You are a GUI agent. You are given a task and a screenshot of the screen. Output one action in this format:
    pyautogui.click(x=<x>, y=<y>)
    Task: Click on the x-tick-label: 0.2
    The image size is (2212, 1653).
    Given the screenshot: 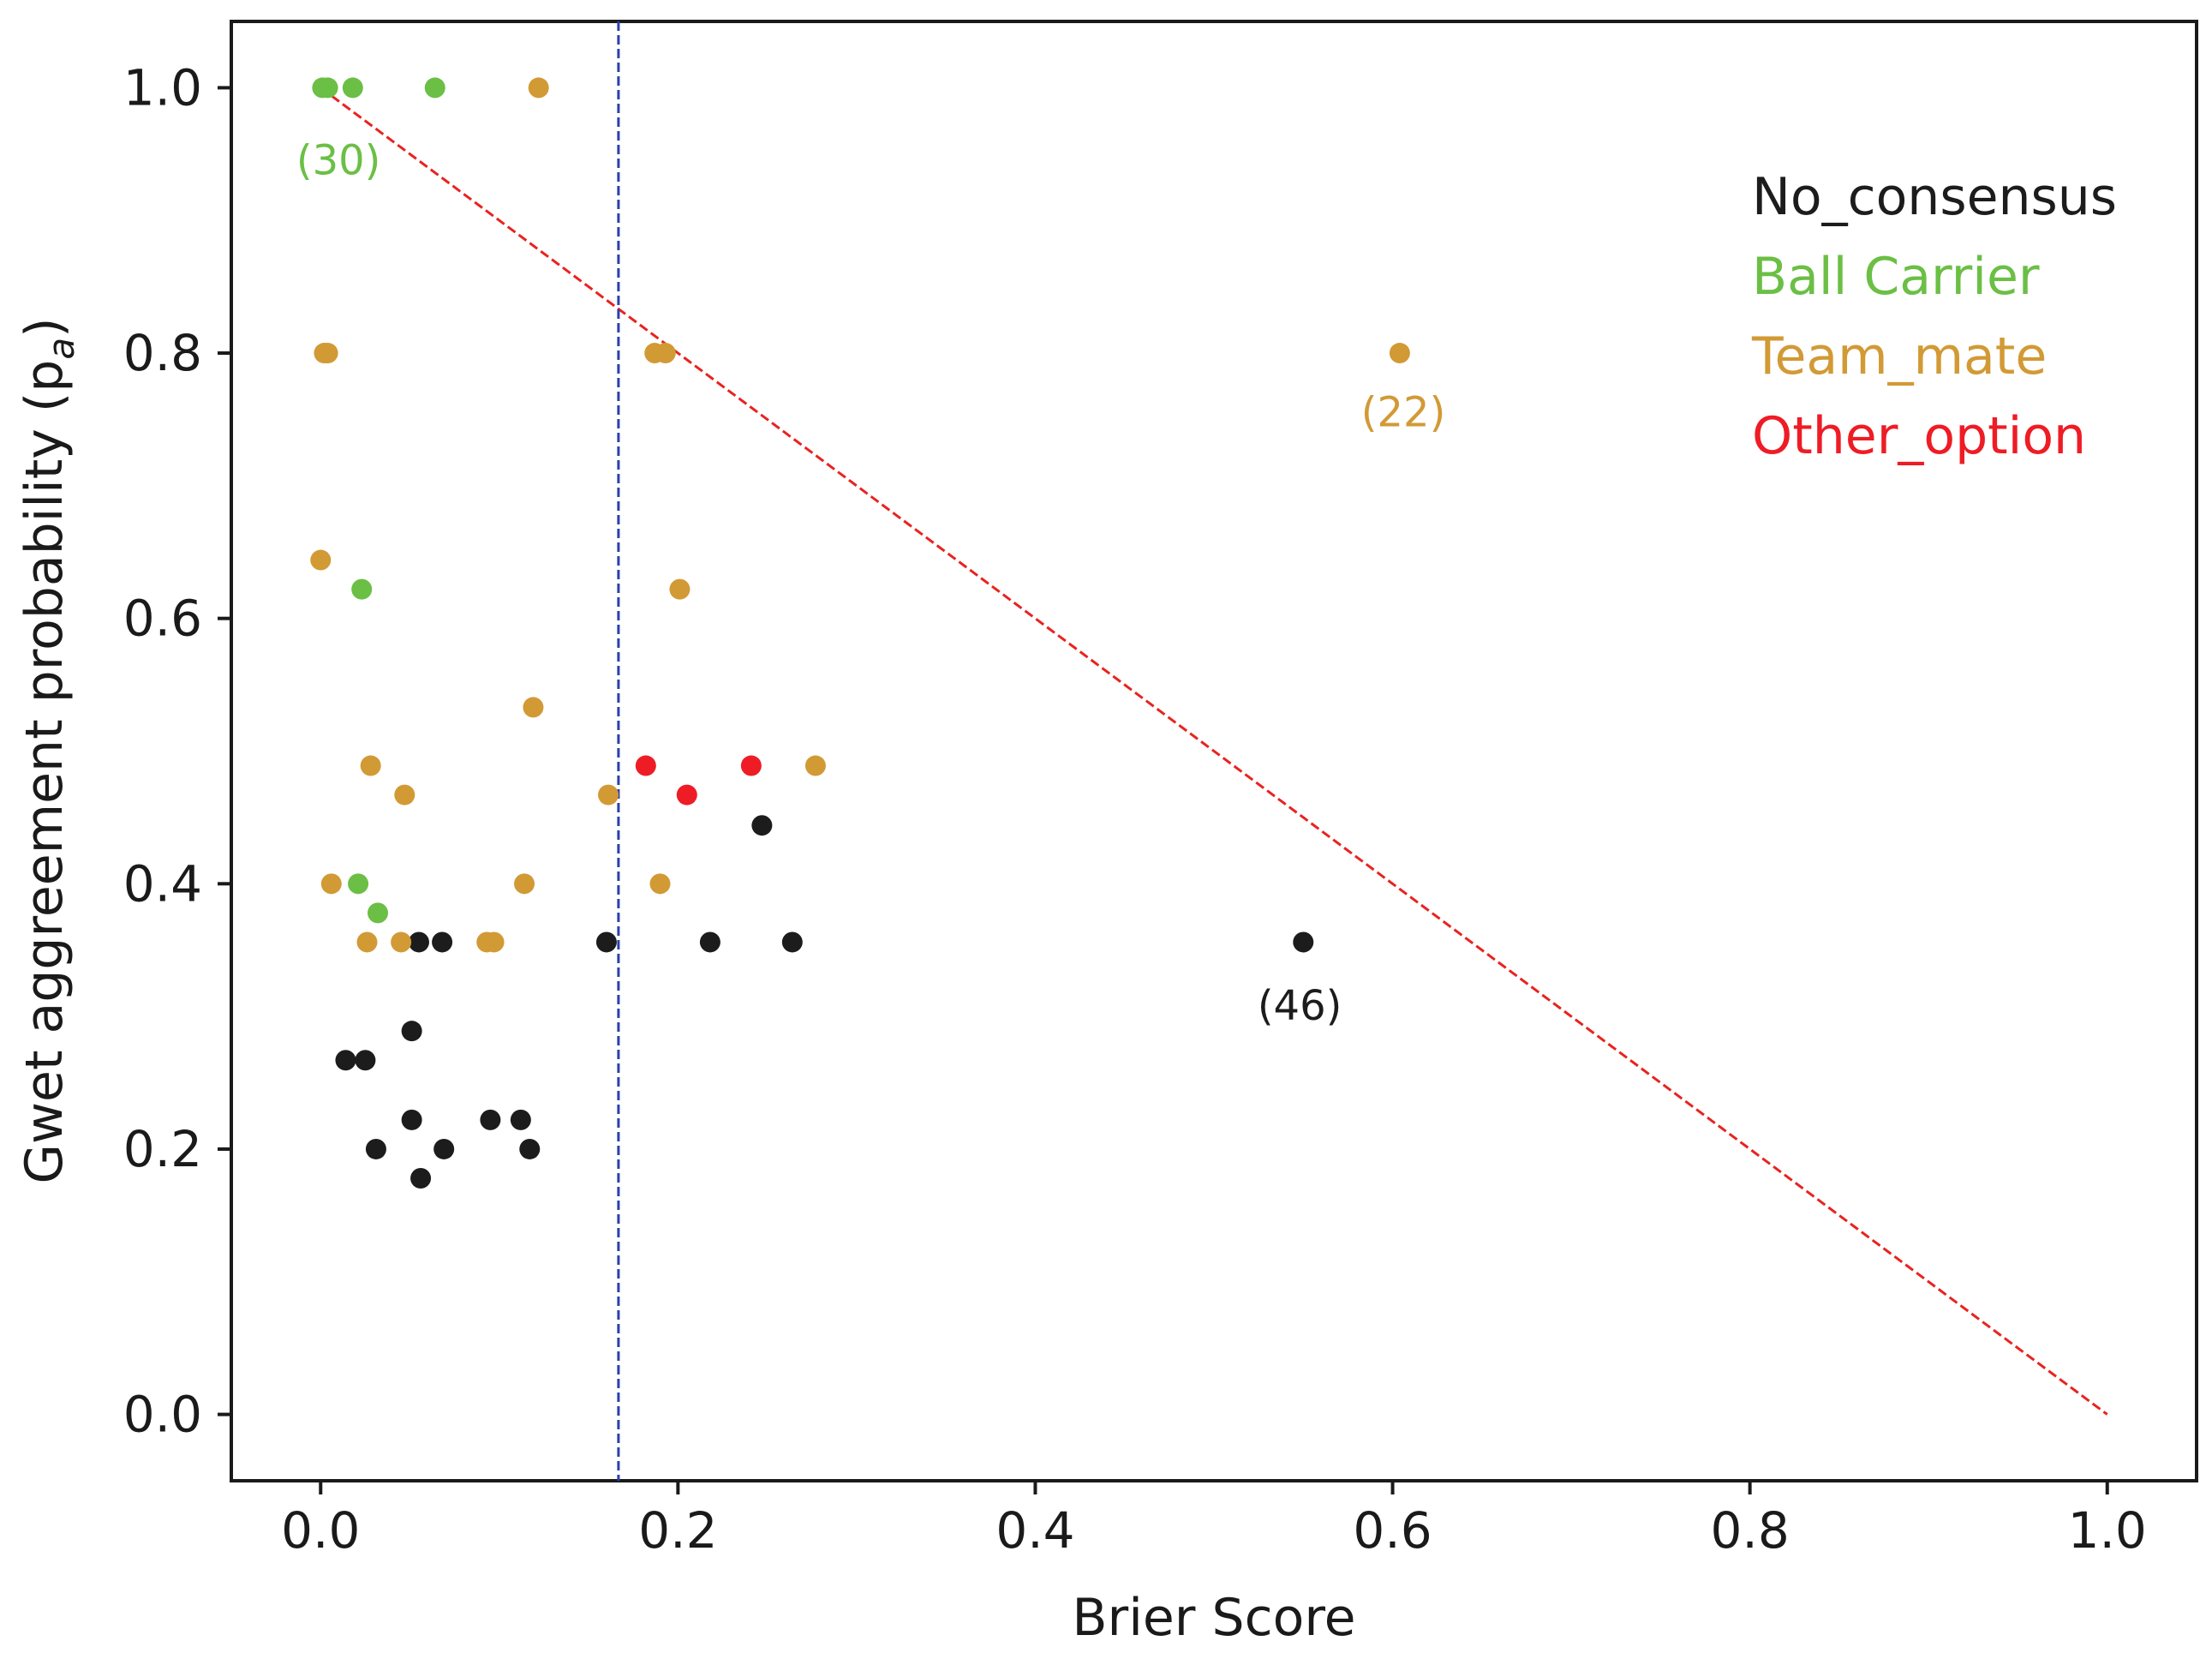 What is the action you would take?
    pyautogui.click(x=677, y=1530)
    